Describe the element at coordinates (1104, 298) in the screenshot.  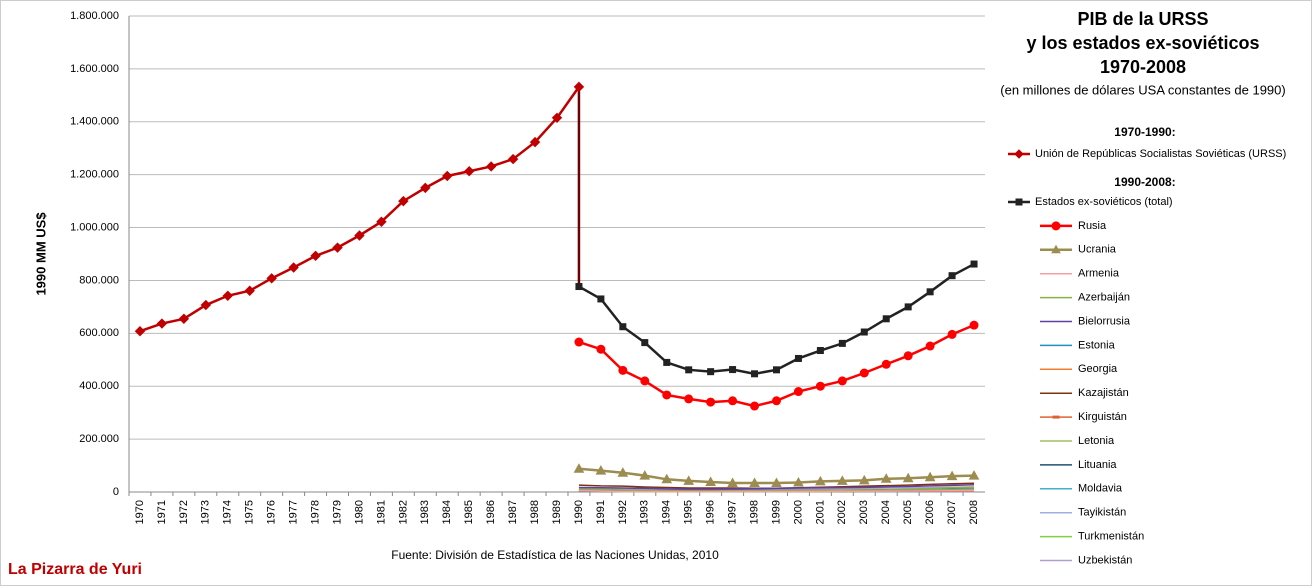
I see `legend-label: Azerbaiján` at that location.